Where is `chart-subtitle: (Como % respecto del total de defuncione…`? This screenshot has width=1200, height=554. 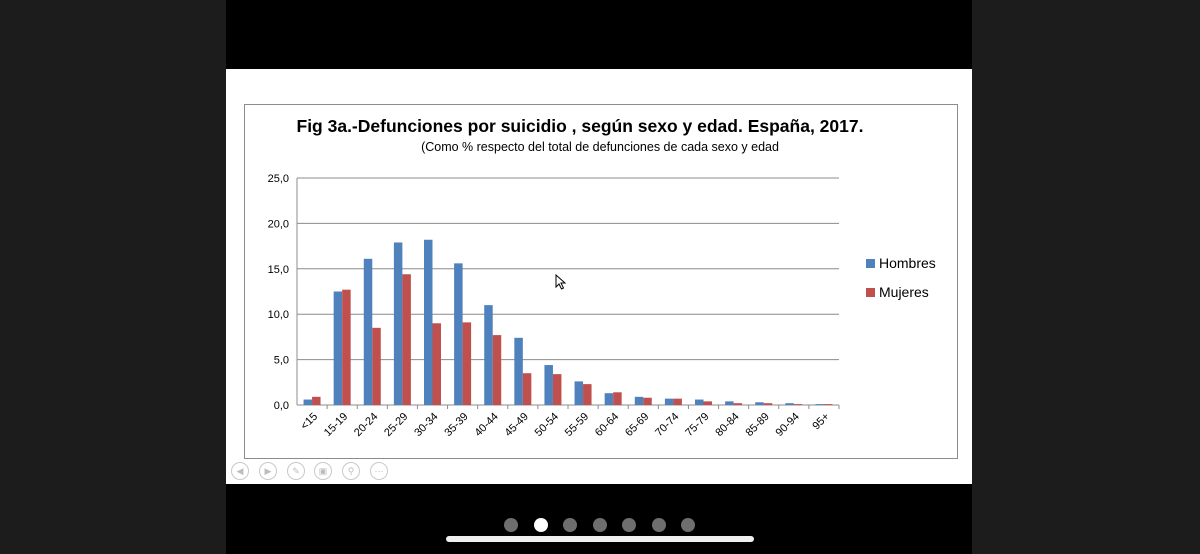
chart-subtitle: (Como % respecto del total de defuncione… is located at coordinates (600, 147).